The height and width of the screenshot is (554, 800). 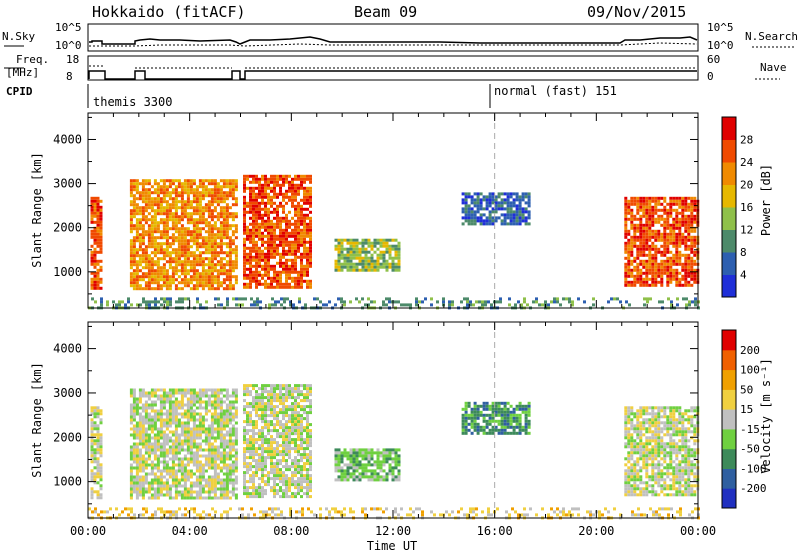 I want to click on nave-trace, so click(x=393, y=67).